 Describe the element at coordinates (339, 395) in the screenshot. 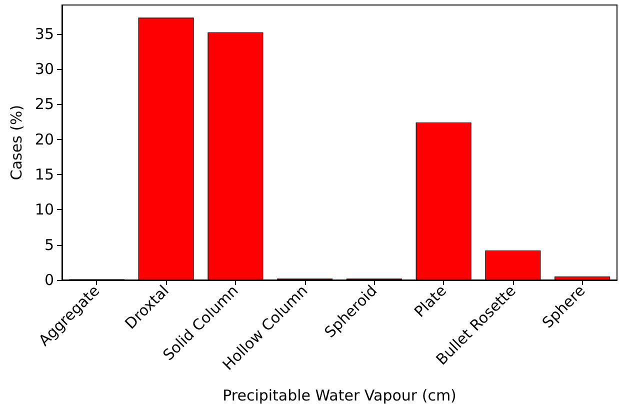

I see `x-axis-title: Precipitable Water Vapour (cm)` at that location.